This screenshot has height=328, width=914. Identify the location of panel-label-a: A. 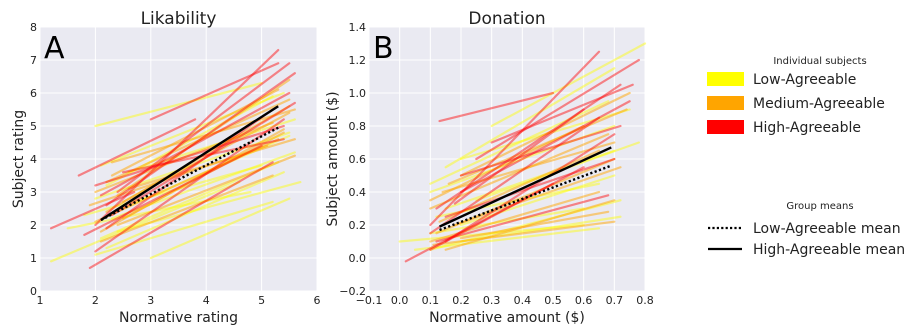
(54, 48).